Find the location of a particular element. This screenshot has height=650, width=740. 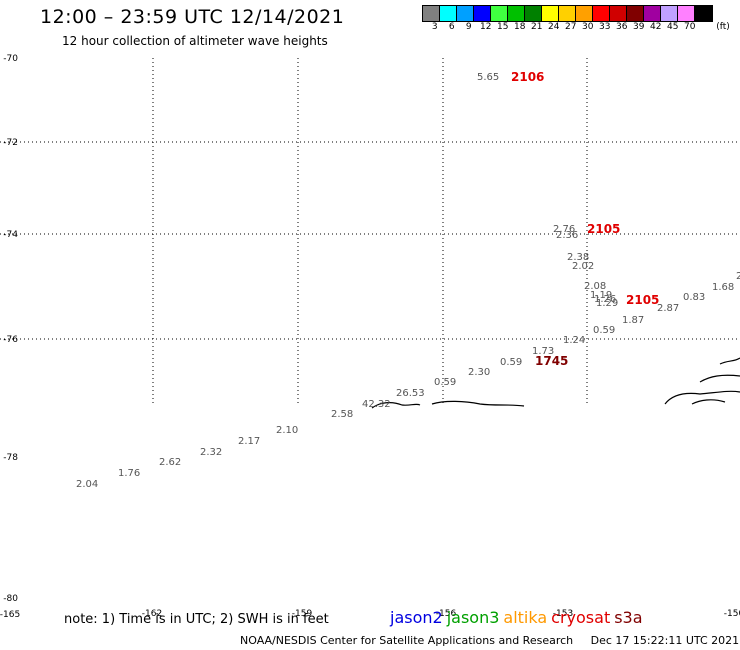

longitude-label: -165 is located at coordinates (10, 615).